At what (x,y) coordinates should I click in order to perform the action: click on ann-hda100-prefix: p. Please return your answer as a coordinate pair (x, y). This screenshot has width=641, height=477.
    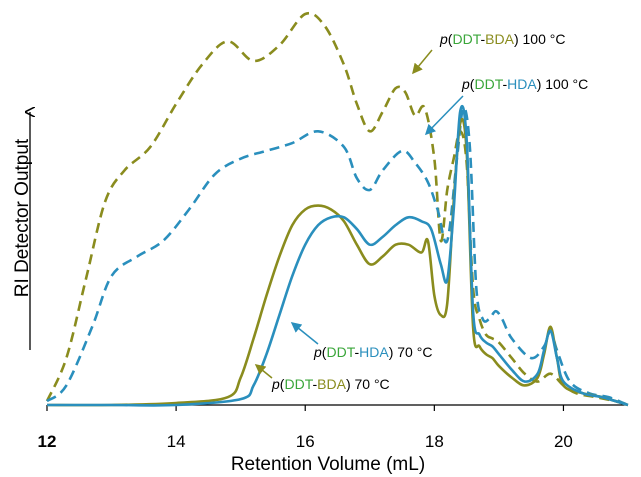
    Looking at the image, I should click on (465, 84).